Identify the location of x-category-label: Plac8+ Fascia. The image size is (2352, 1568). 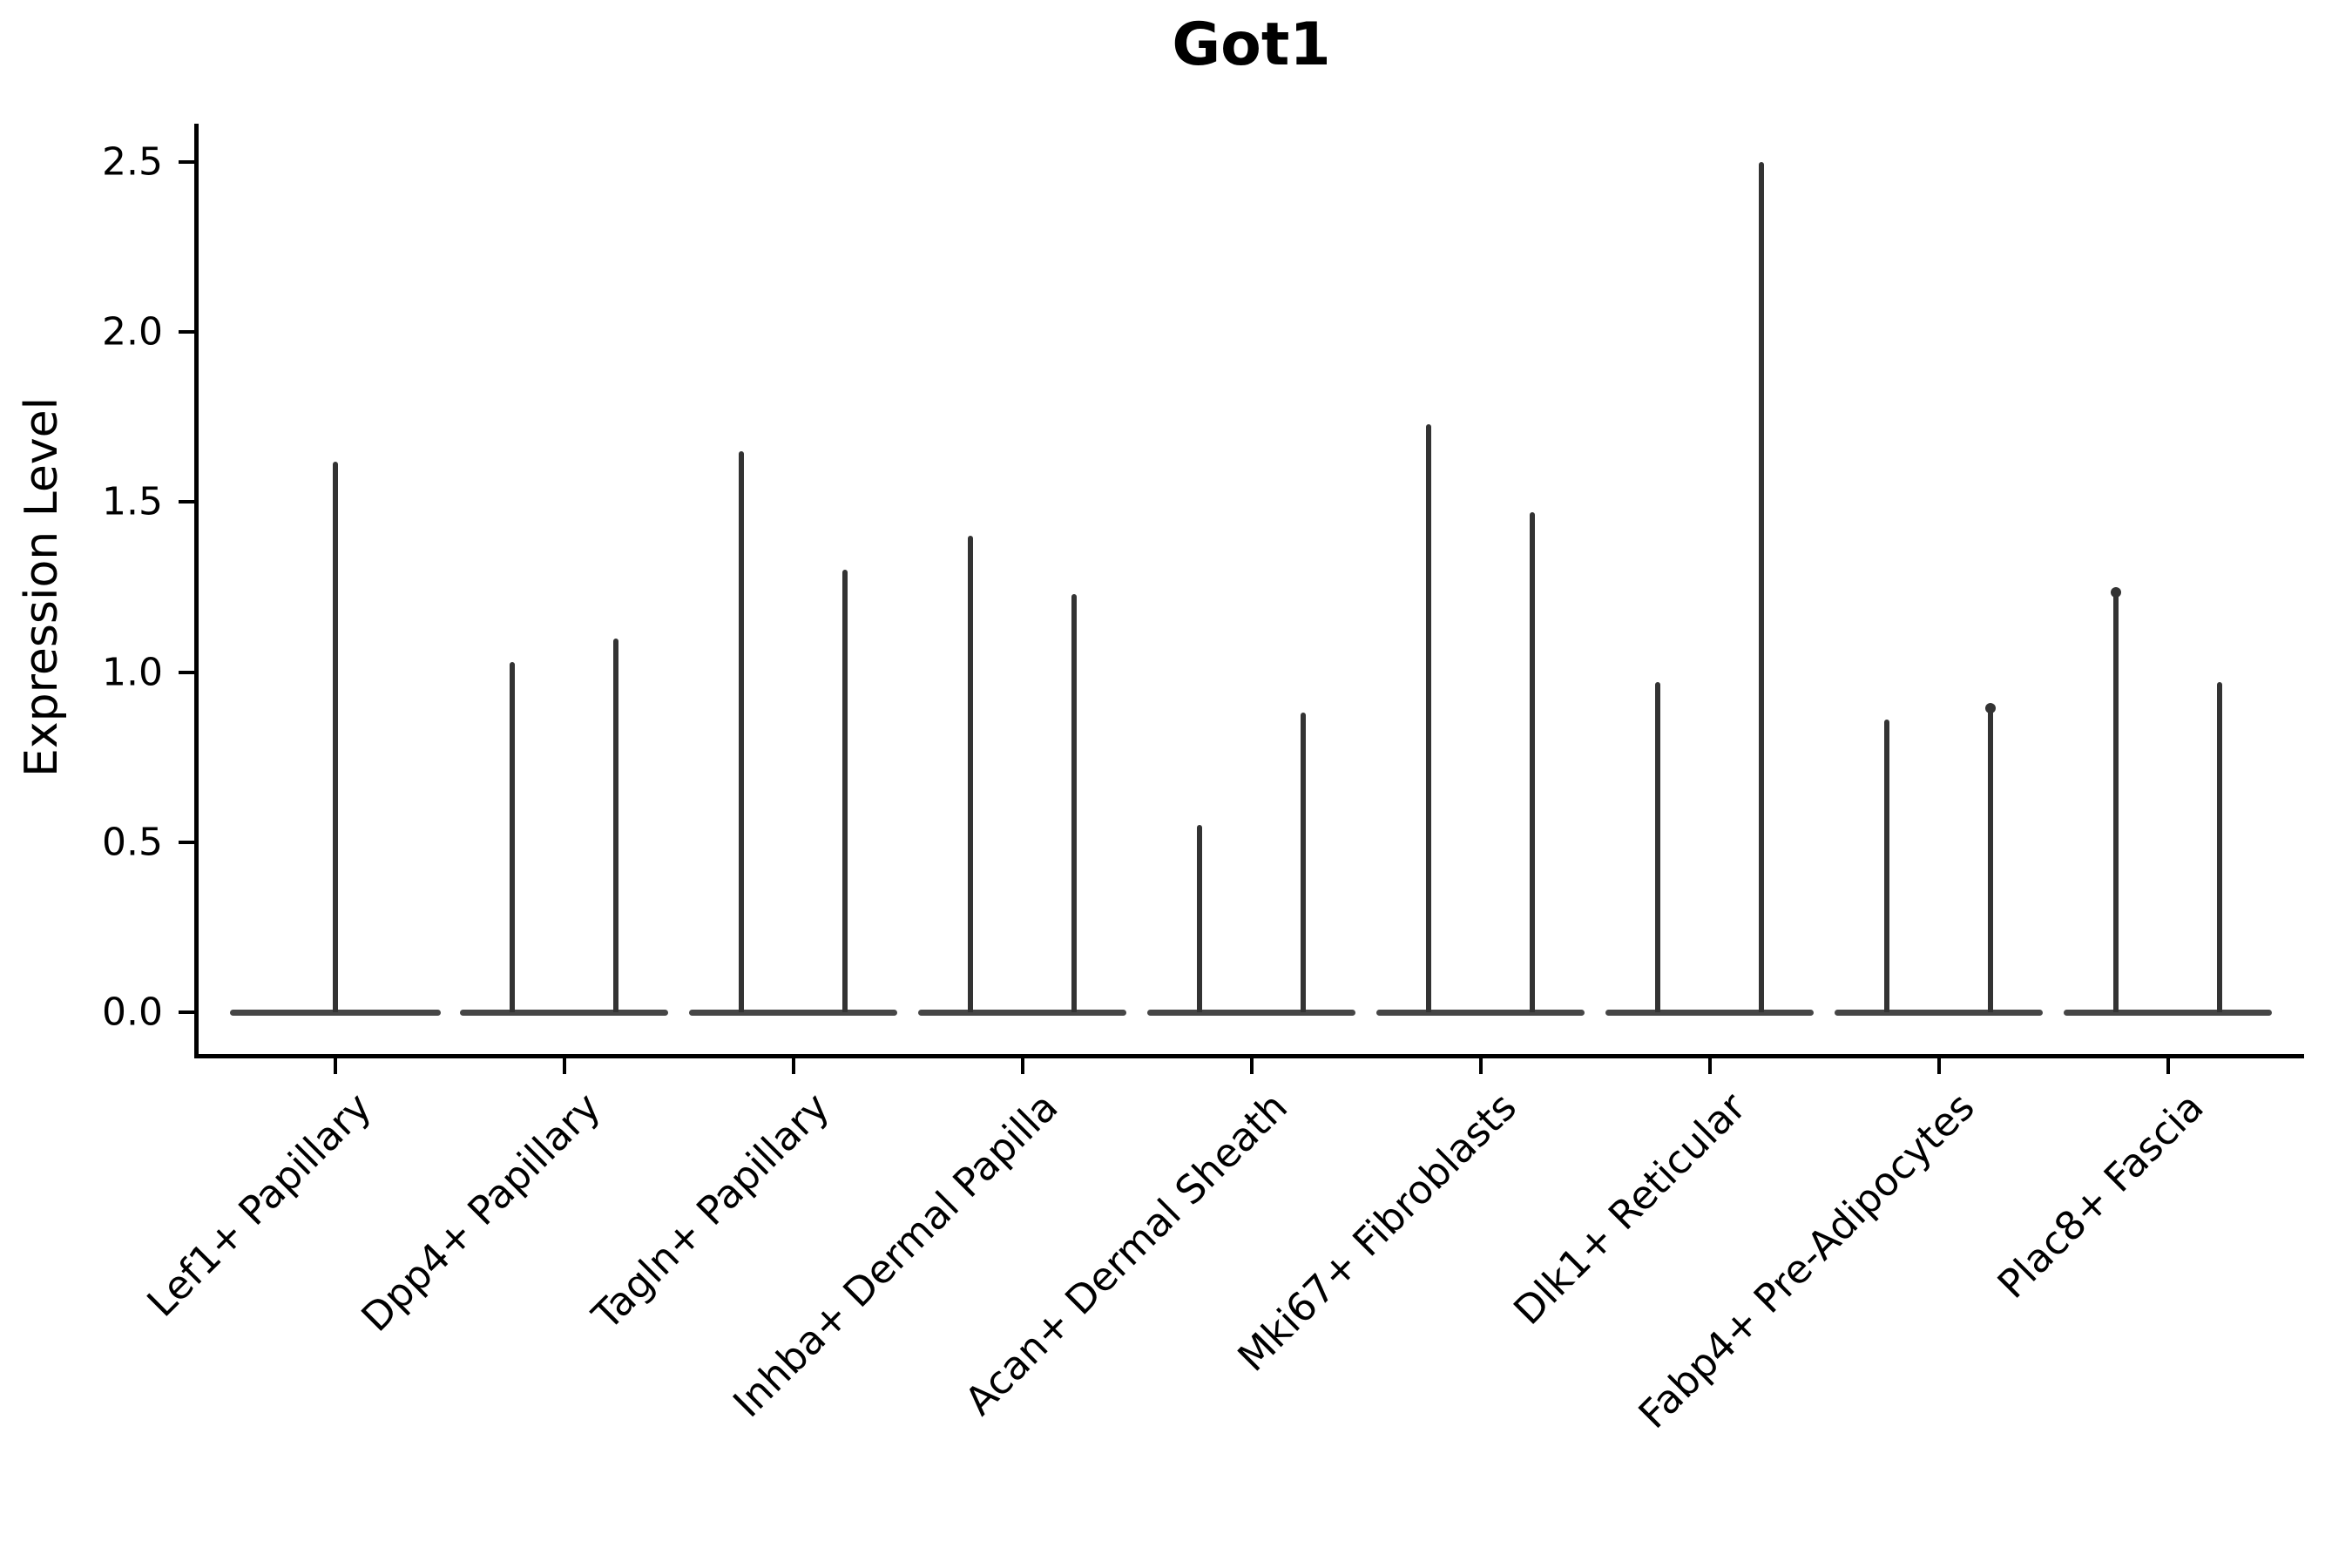
(2101, 1196).